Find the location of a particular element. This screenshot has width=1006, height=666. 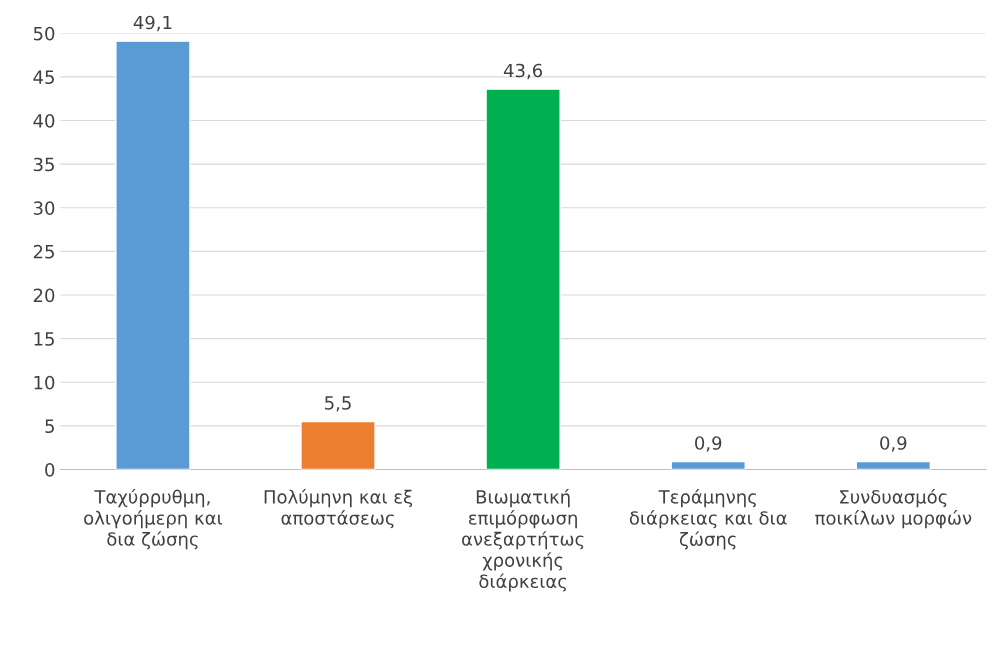

x-tick-label: Πολύμηνη και εξ αποστάσεως is located at coordinates (338, 508).